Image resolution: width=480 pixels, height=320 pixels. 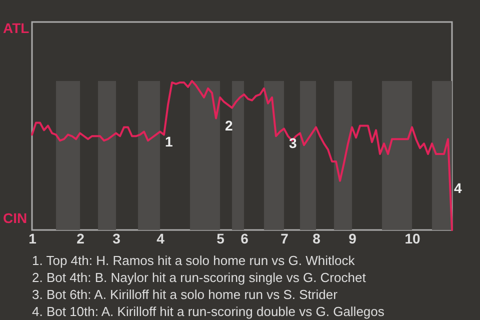 What do you see at coordinates (160, 238) in the screenshot?
I see `x-tick-label: 4` at bounding box center [160, 238].